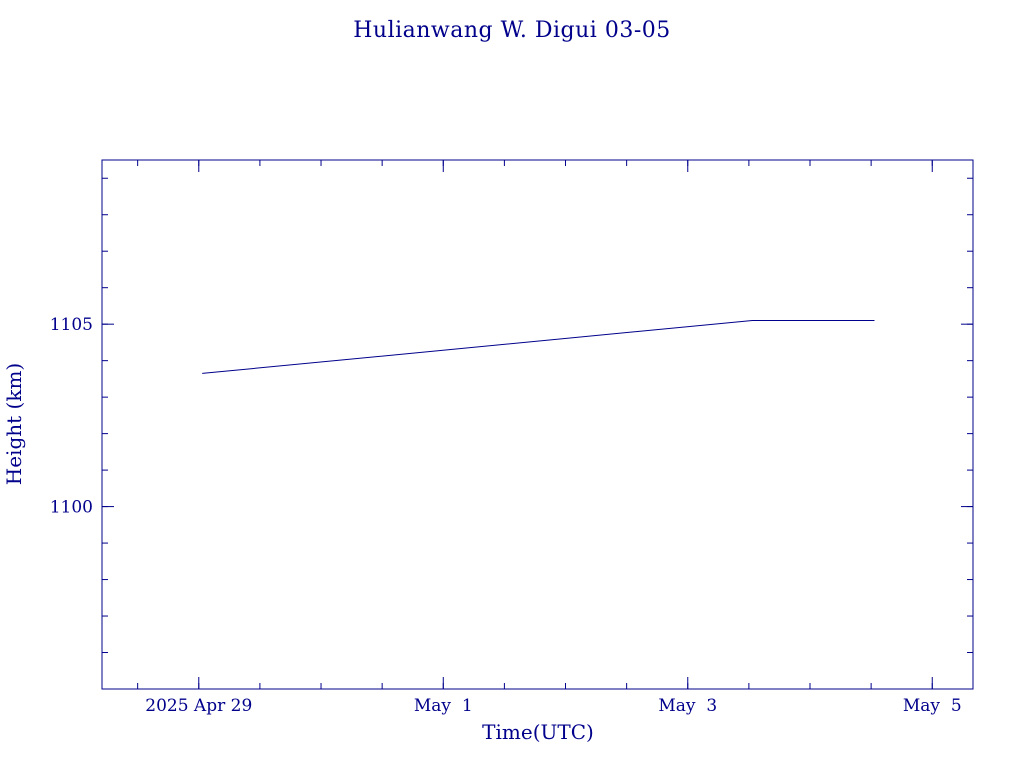 Image resolution: width=1024 pixels, height=768 pixels. Describe the element at coordinates (687, 706) in the screenshot. I see `x-tick-label: May 3` at that location.